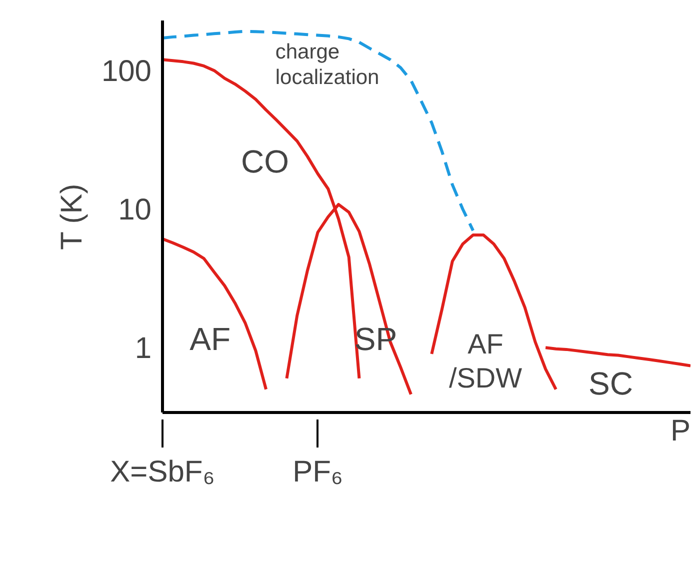  What do you see at coordinates (210, 339) in the screenshot?
I see `annotation: AF` at bounding box center [210, 339].